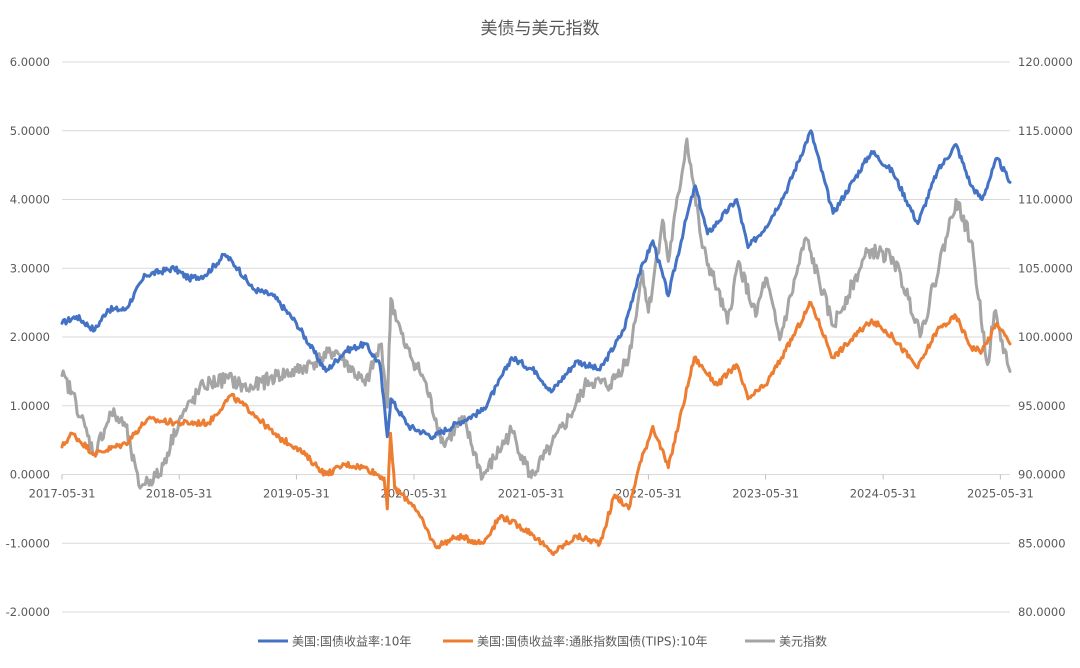 The height and width of the screenshot is (668, 1080). What do you see at coordinates (30, 131) in the screenshot?
I see `left-tick-label: 5.0000` at bounding box center [30, 131].